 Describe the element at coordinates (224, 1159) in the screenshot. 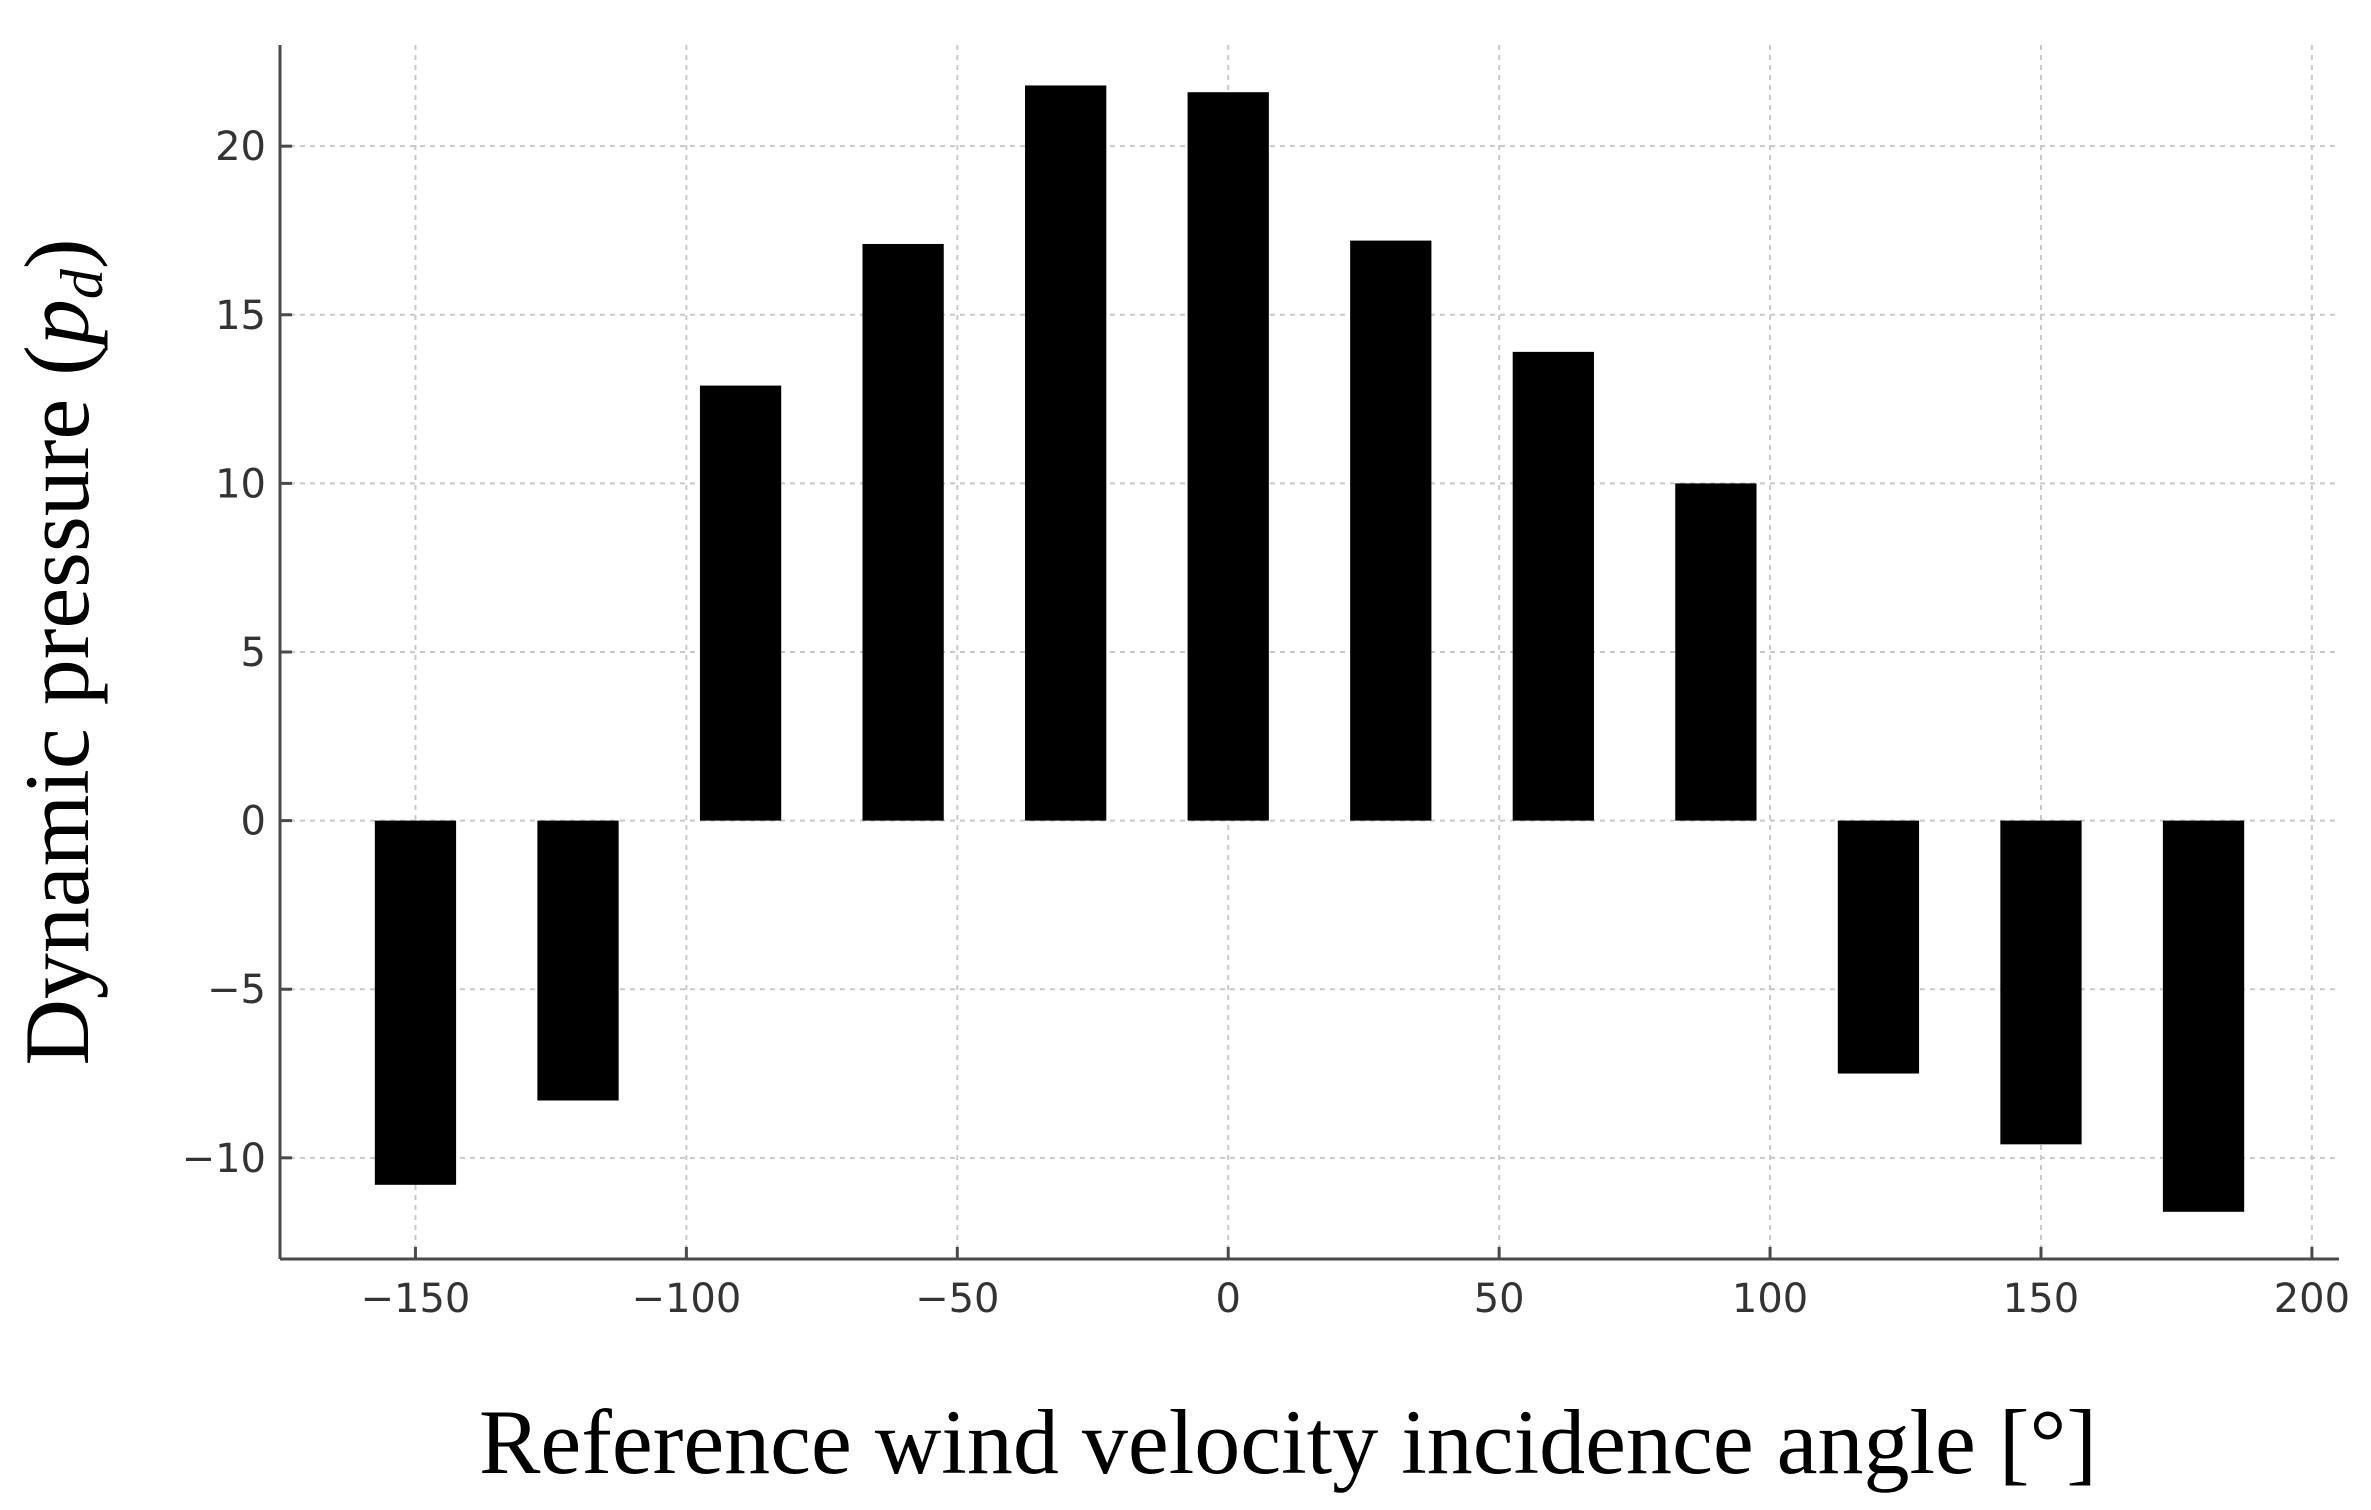

I see `y-tick-label: −10` at that location.